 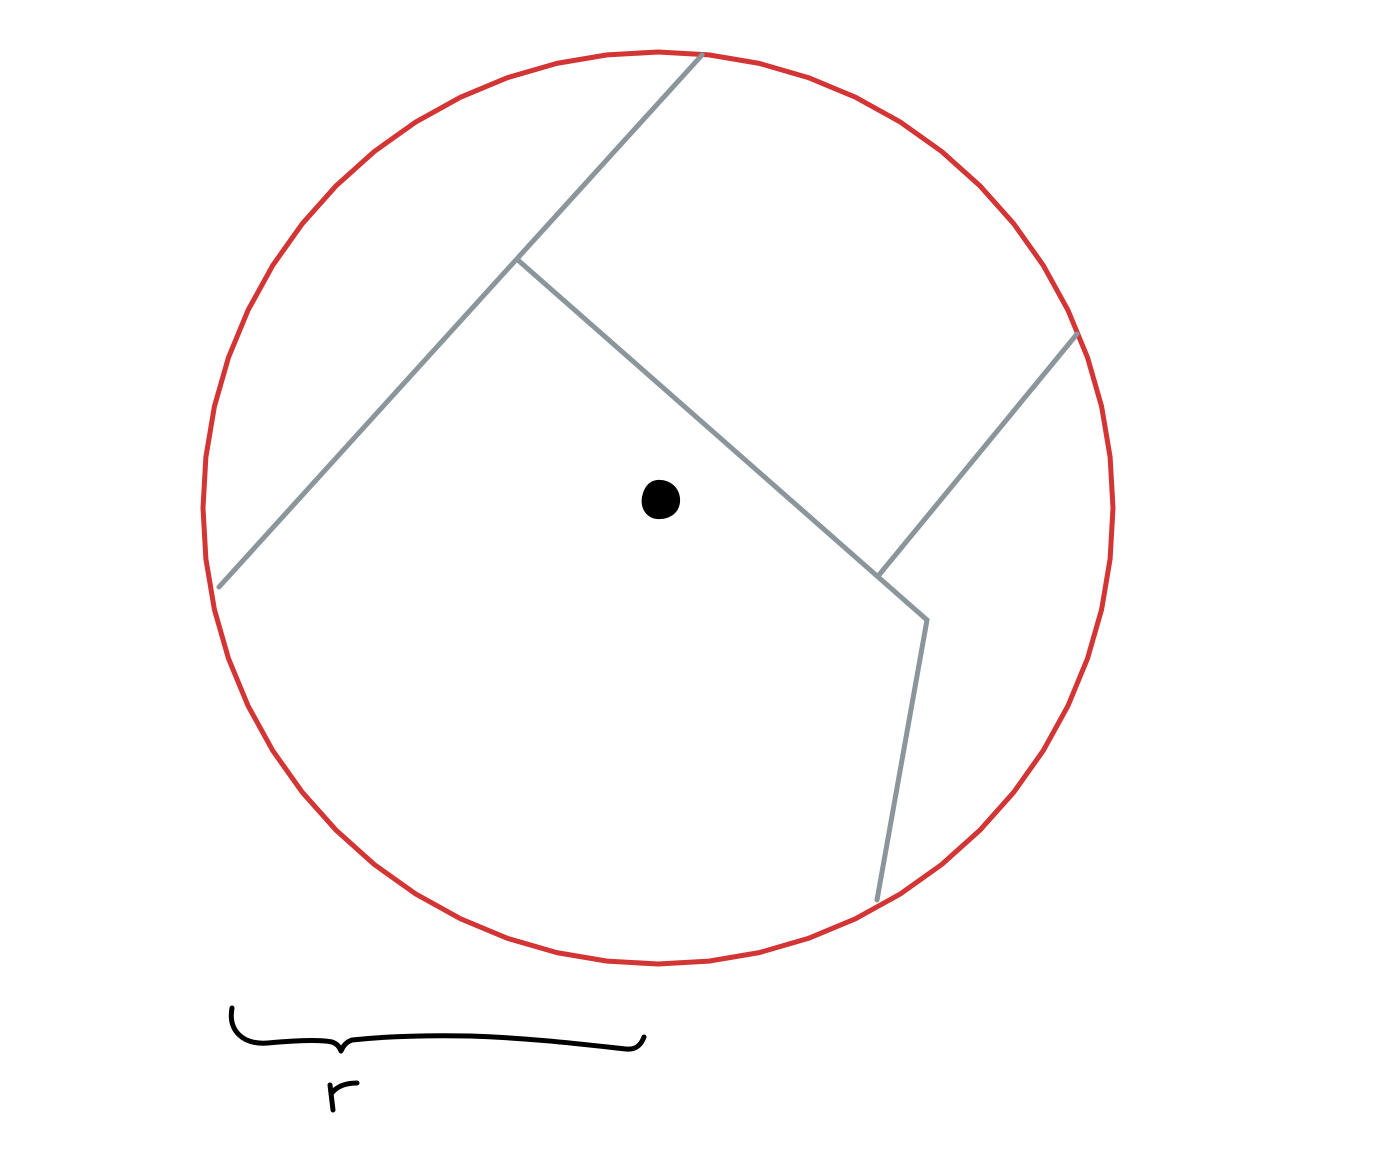 What do you see at coordinates (661, 499) in the screenshot?
I see `center-dot` at bounding box center [661, 499].